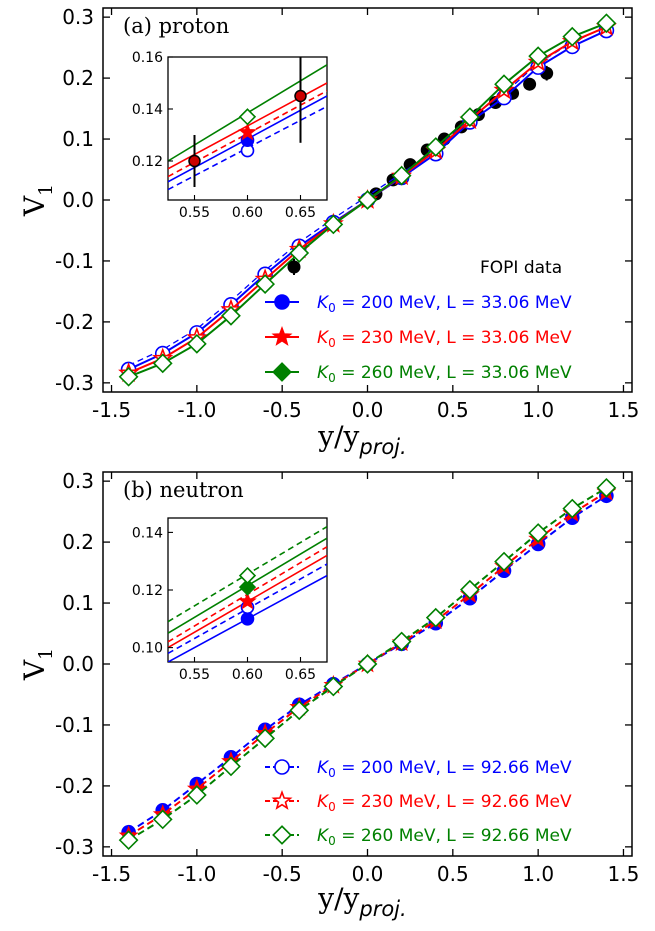 The image size is (655, 931). Describe the element at coordinates (78, 542) in the screenshot. I see `y-tick-label: 0.2` at that location.